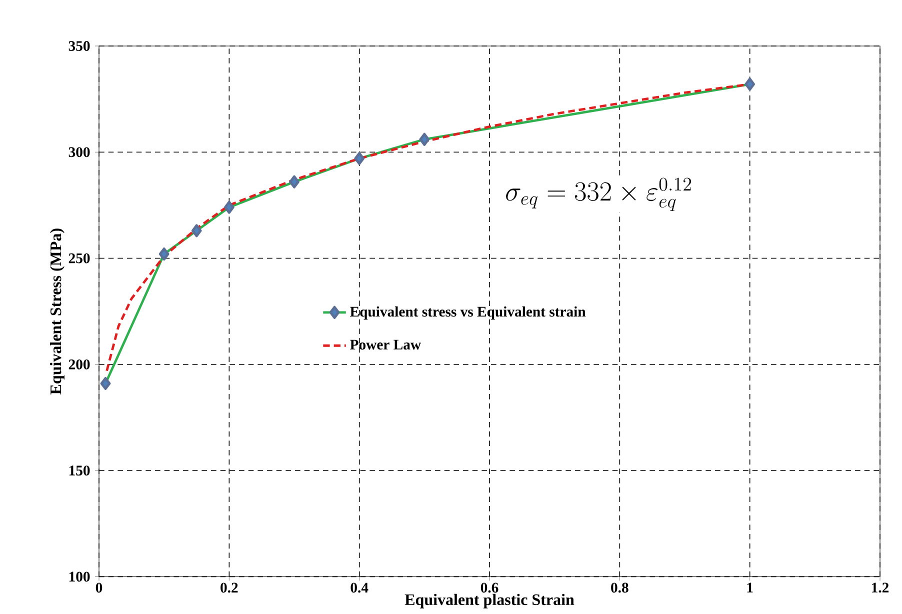 This screenshot has height=614, width=902. Describe the element at coordinates (489, 601) in the screenshot. I see `x-axis-title: Equivalent plastic Strain` at that location.